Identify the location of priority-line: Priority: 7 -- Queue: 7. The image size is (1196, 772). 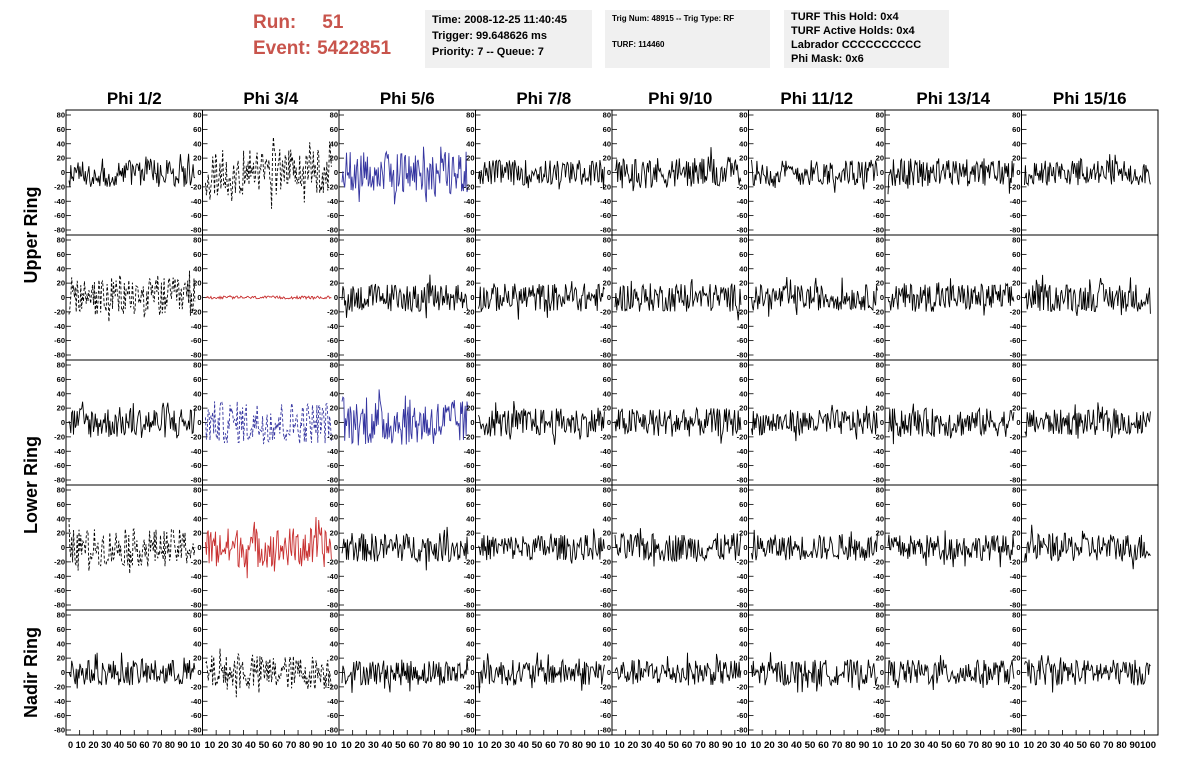
(488, 52).